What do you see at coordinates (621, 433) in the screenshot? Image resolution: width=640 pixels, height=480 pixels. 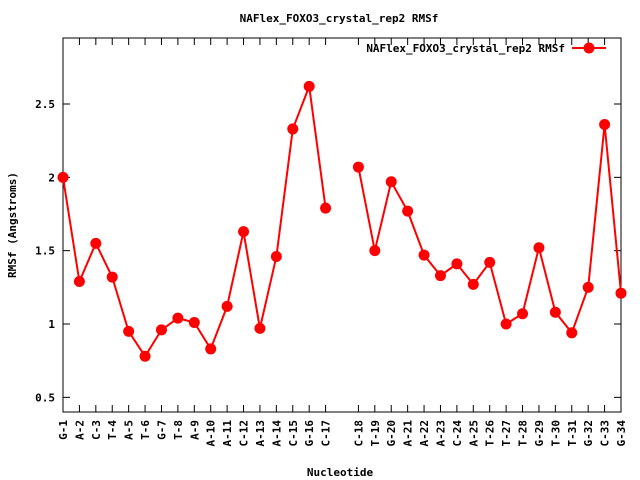 I see `x-tick-label: G-34` at bounding box center [621, 433].